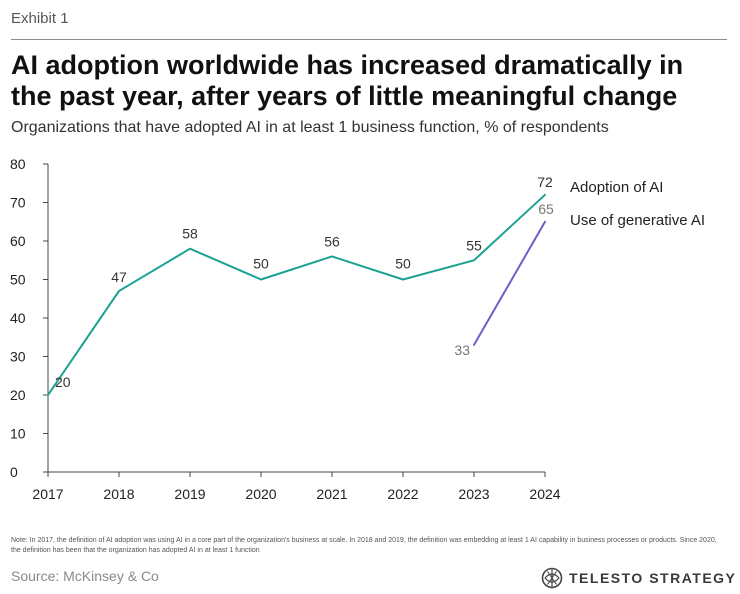  I want to click on legend-label-1: Adoption of AI, so click(616, 187).